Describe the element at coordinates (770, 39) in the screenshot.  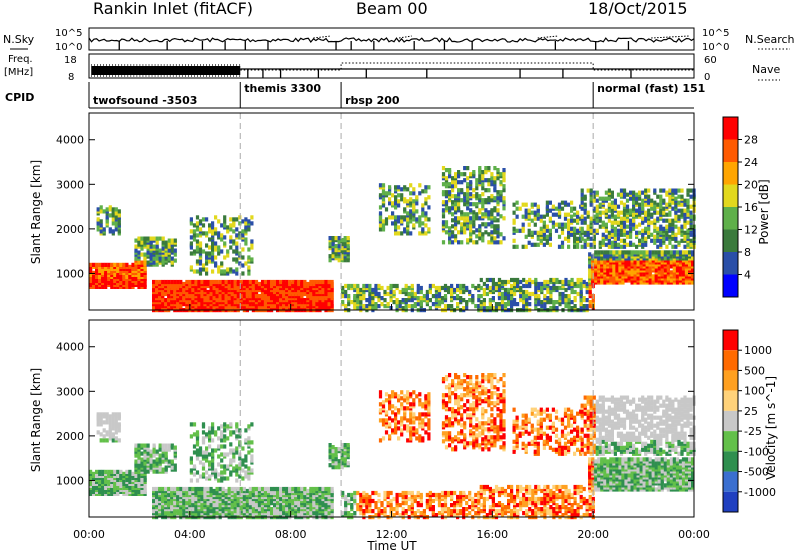
I see `noise-right-label: N.Search` at that location.